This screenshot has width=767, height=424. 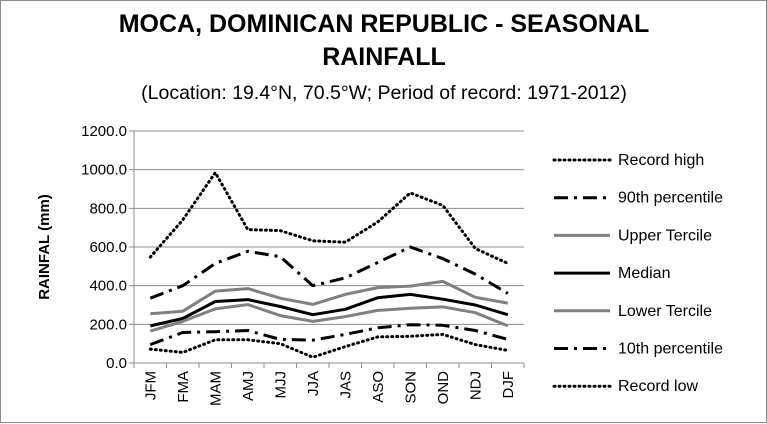 I want to click on x-tick-label: FMA, so click(x=183, y=387).